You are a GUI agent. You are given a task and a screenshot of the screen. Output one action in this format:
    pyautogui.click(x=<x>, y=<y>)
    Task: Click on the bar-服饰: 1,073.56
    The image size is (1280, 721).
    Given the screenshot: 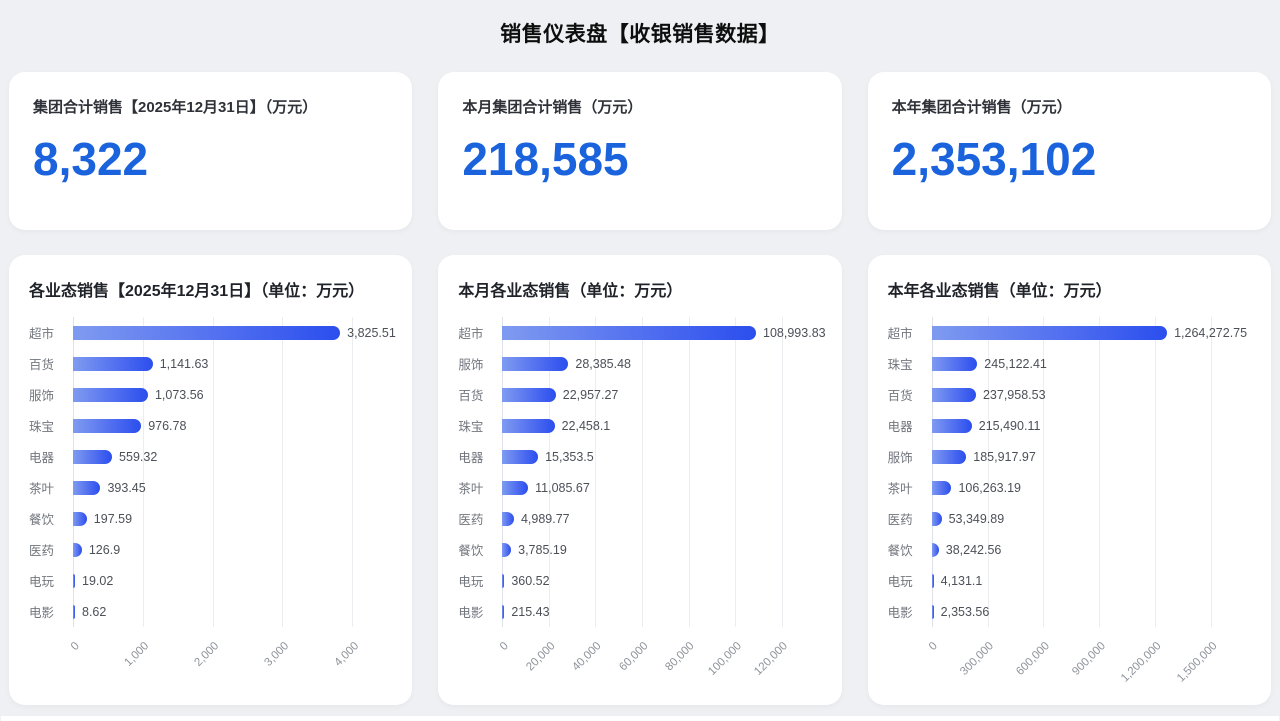 What is the action you would take?
    pyautogui.click(x=138, y=394)
    